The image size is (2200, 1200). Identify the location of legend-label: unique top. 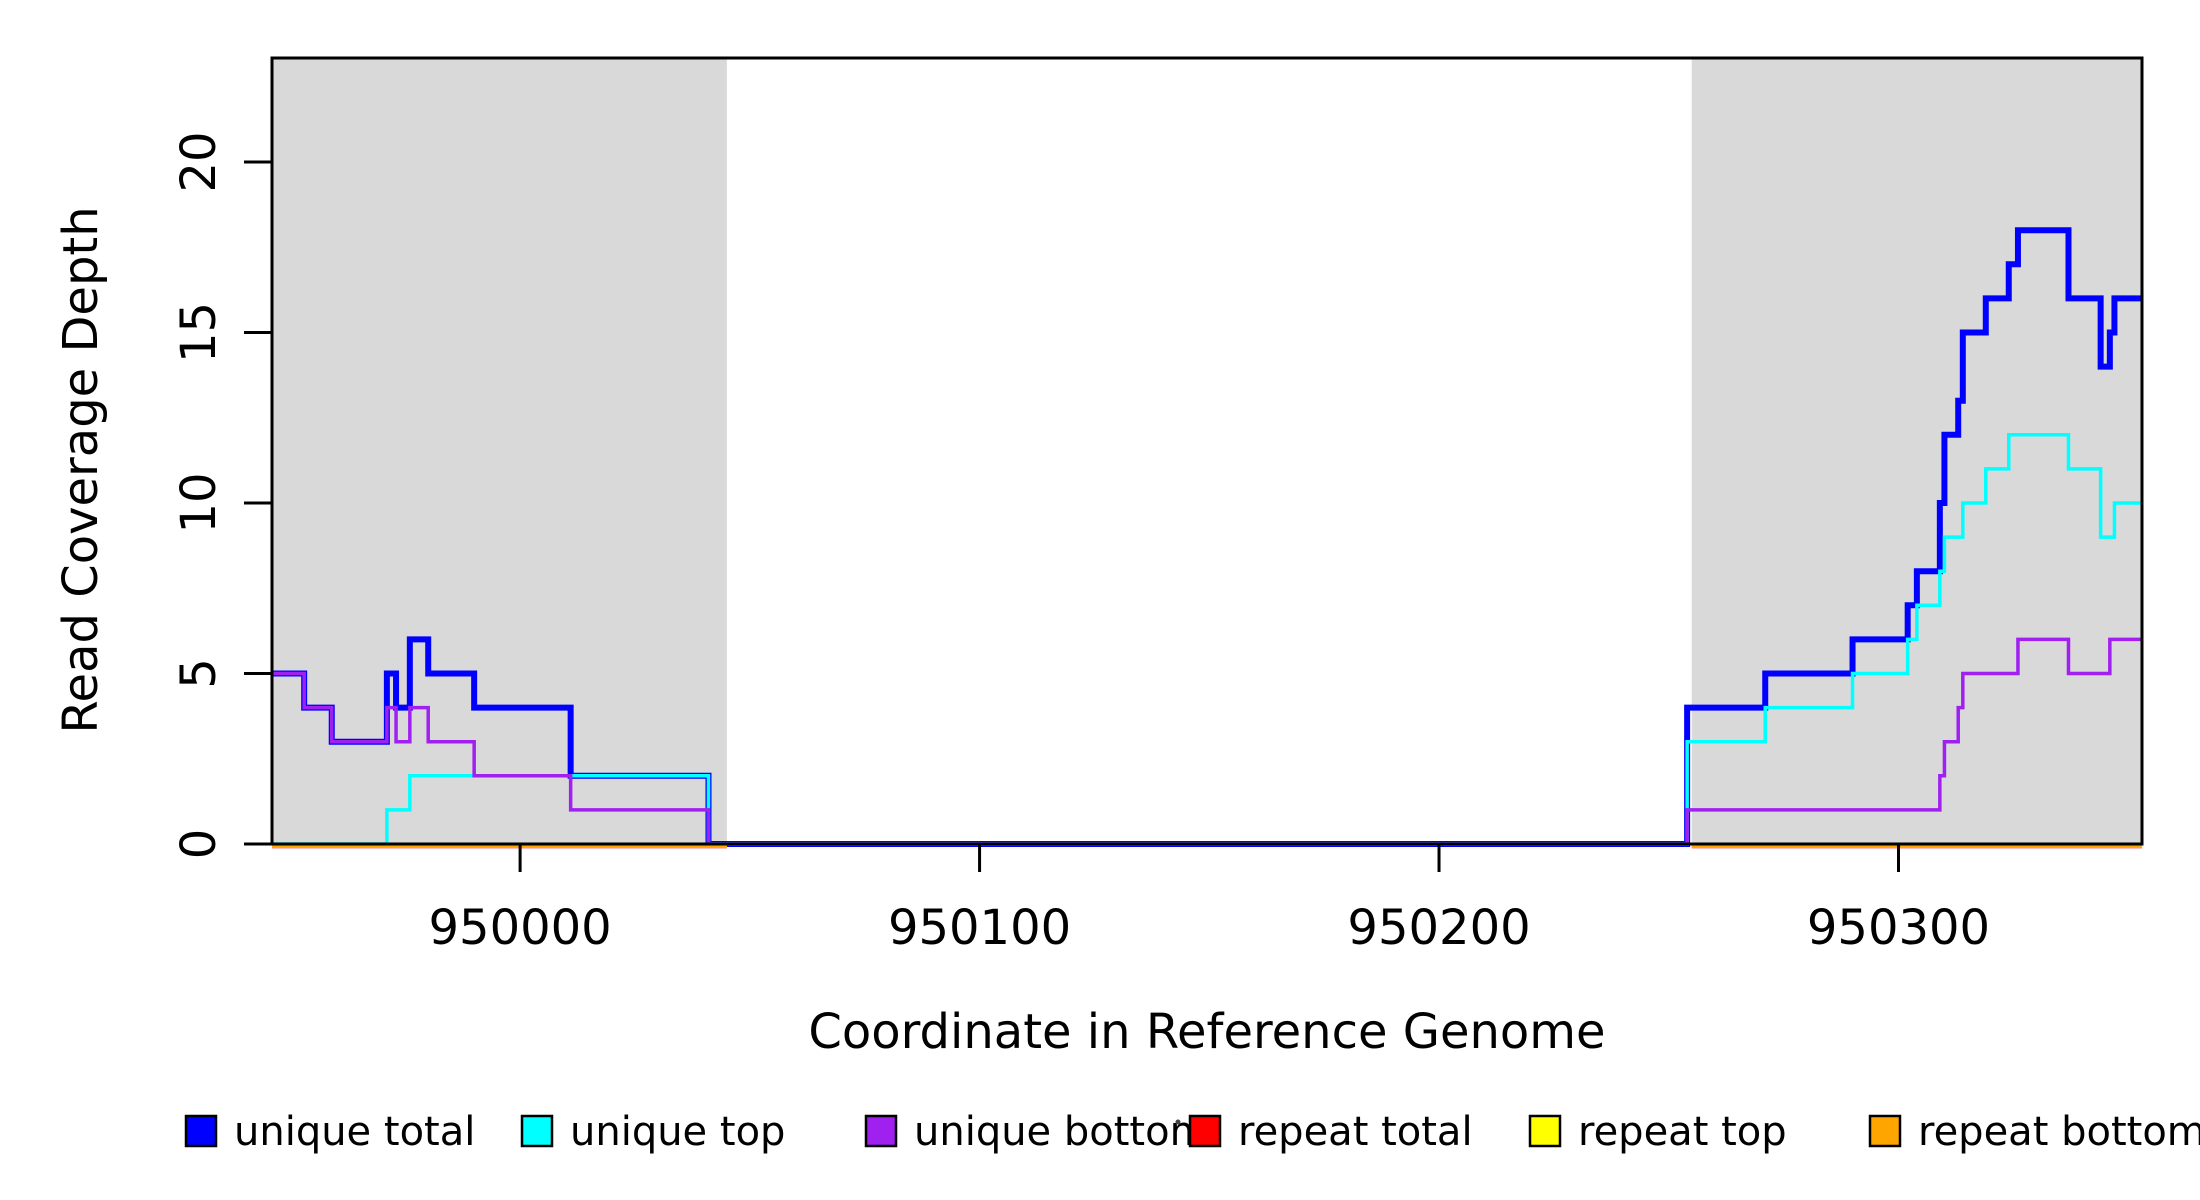
(677, 1132).